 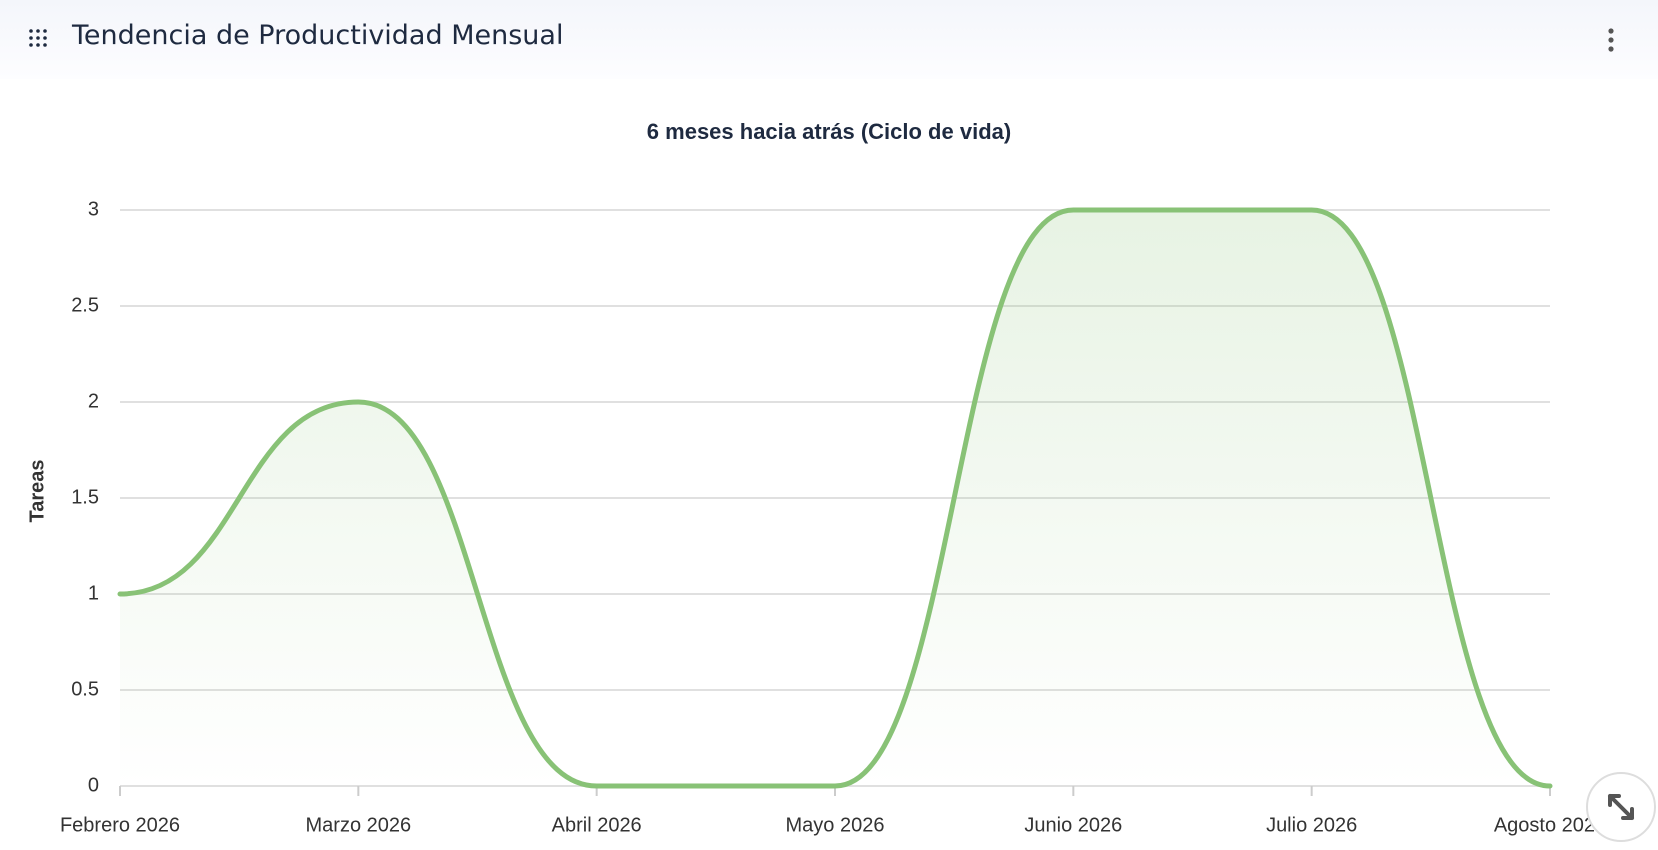 I want to click on y-tick-label: 2.5, so click(x=85, y=305).